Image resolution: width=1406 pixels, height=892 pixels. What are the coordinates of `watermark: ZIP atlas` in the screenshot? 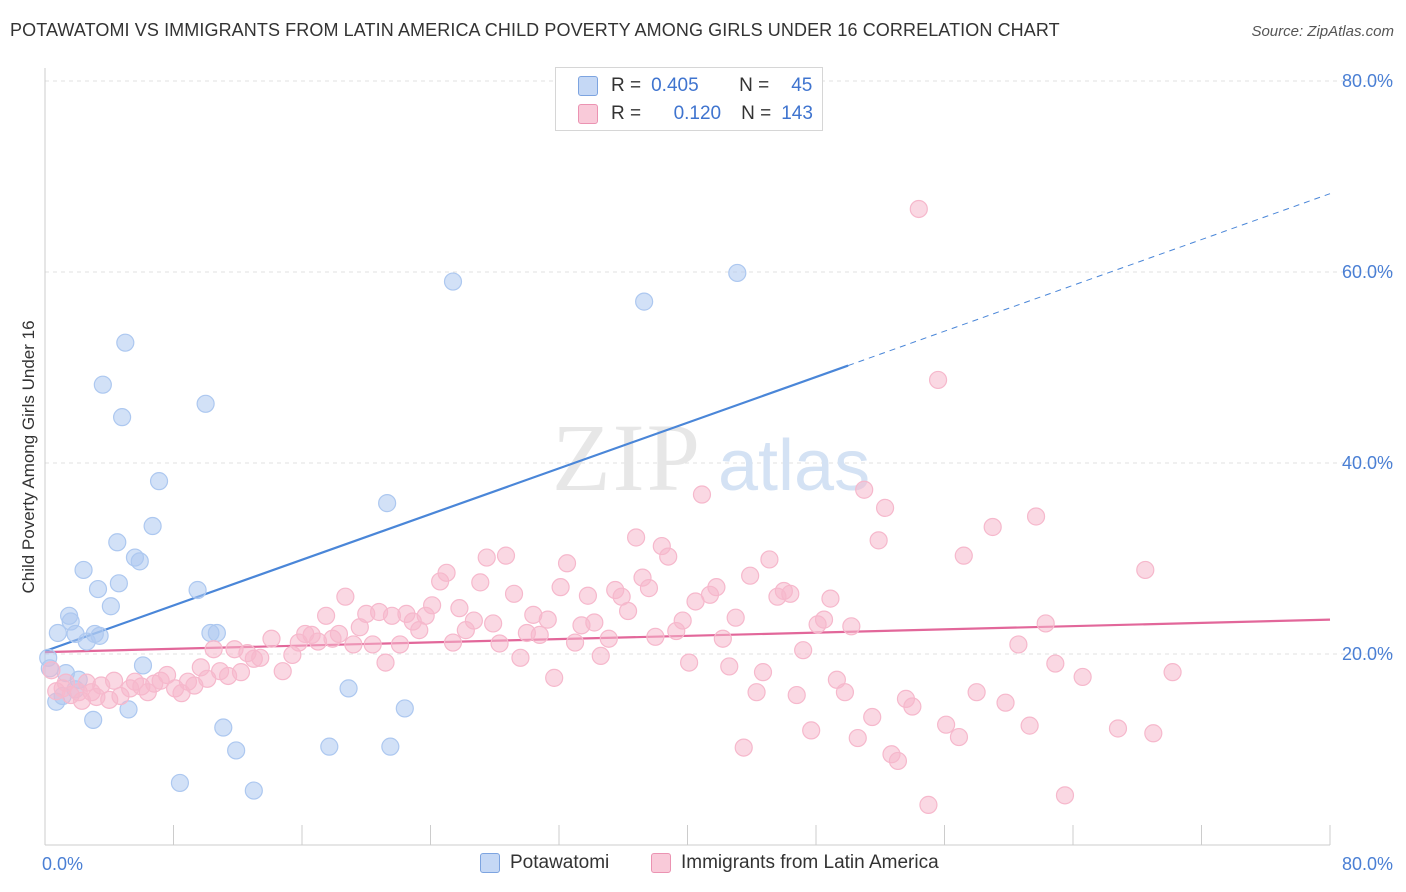 It's located at (711, 457).